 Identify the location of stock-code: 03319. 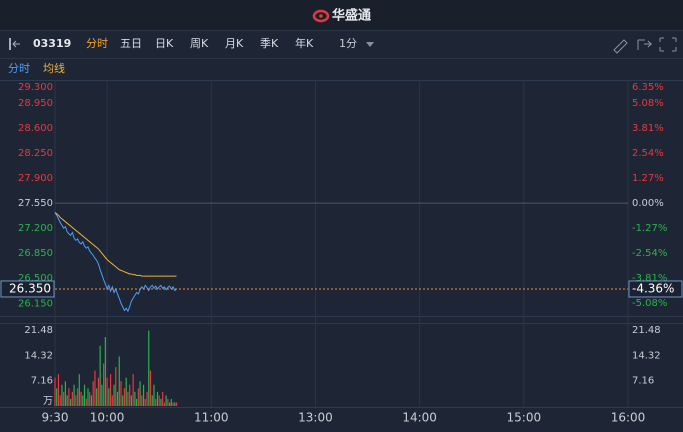
(52, 43).